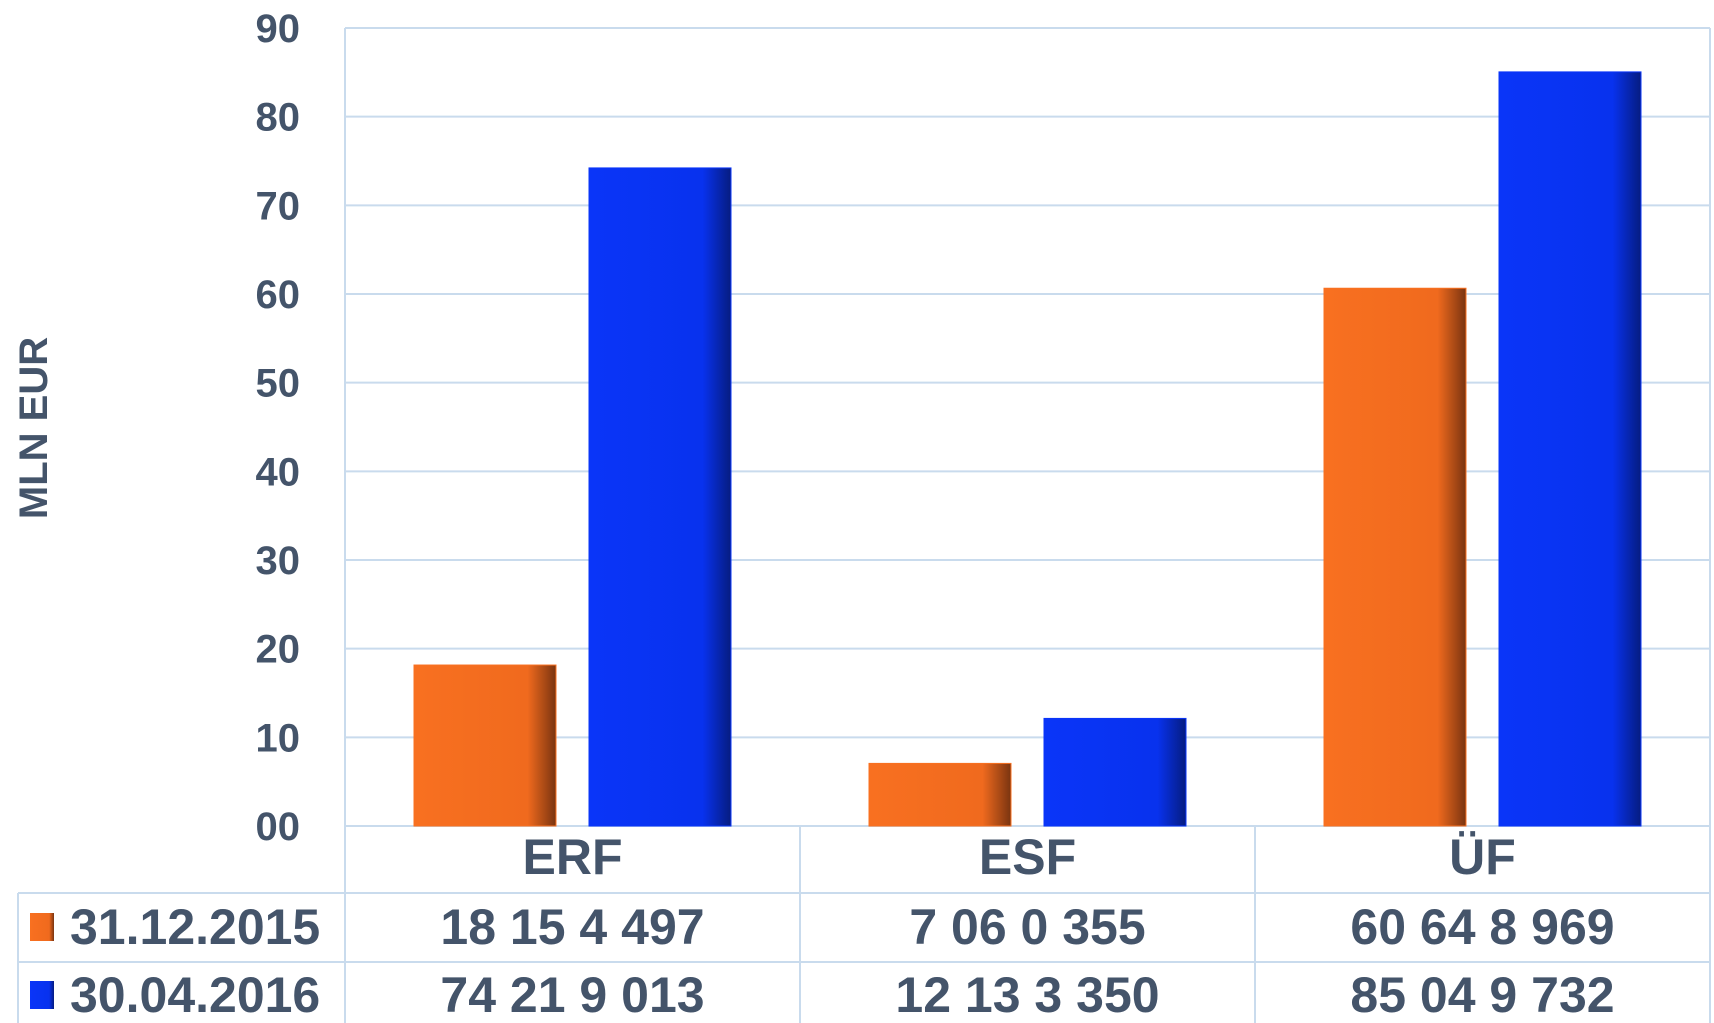 This screenshot has width=1714, height=1023. I want to click on x-tick-label: ERF, so click(573, 857).